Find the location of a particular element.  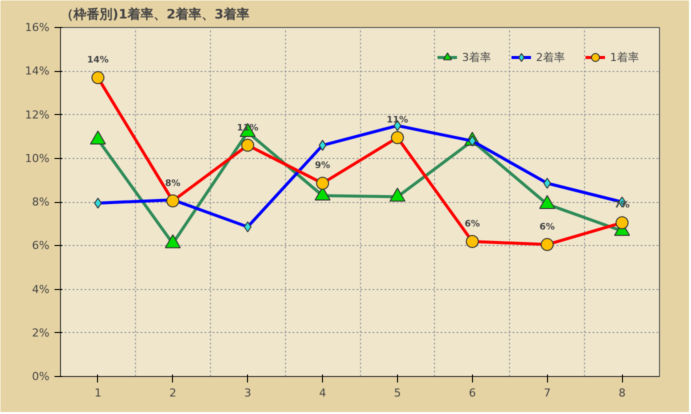

x-tick-label: 4 is located at coordinates (322, 393).